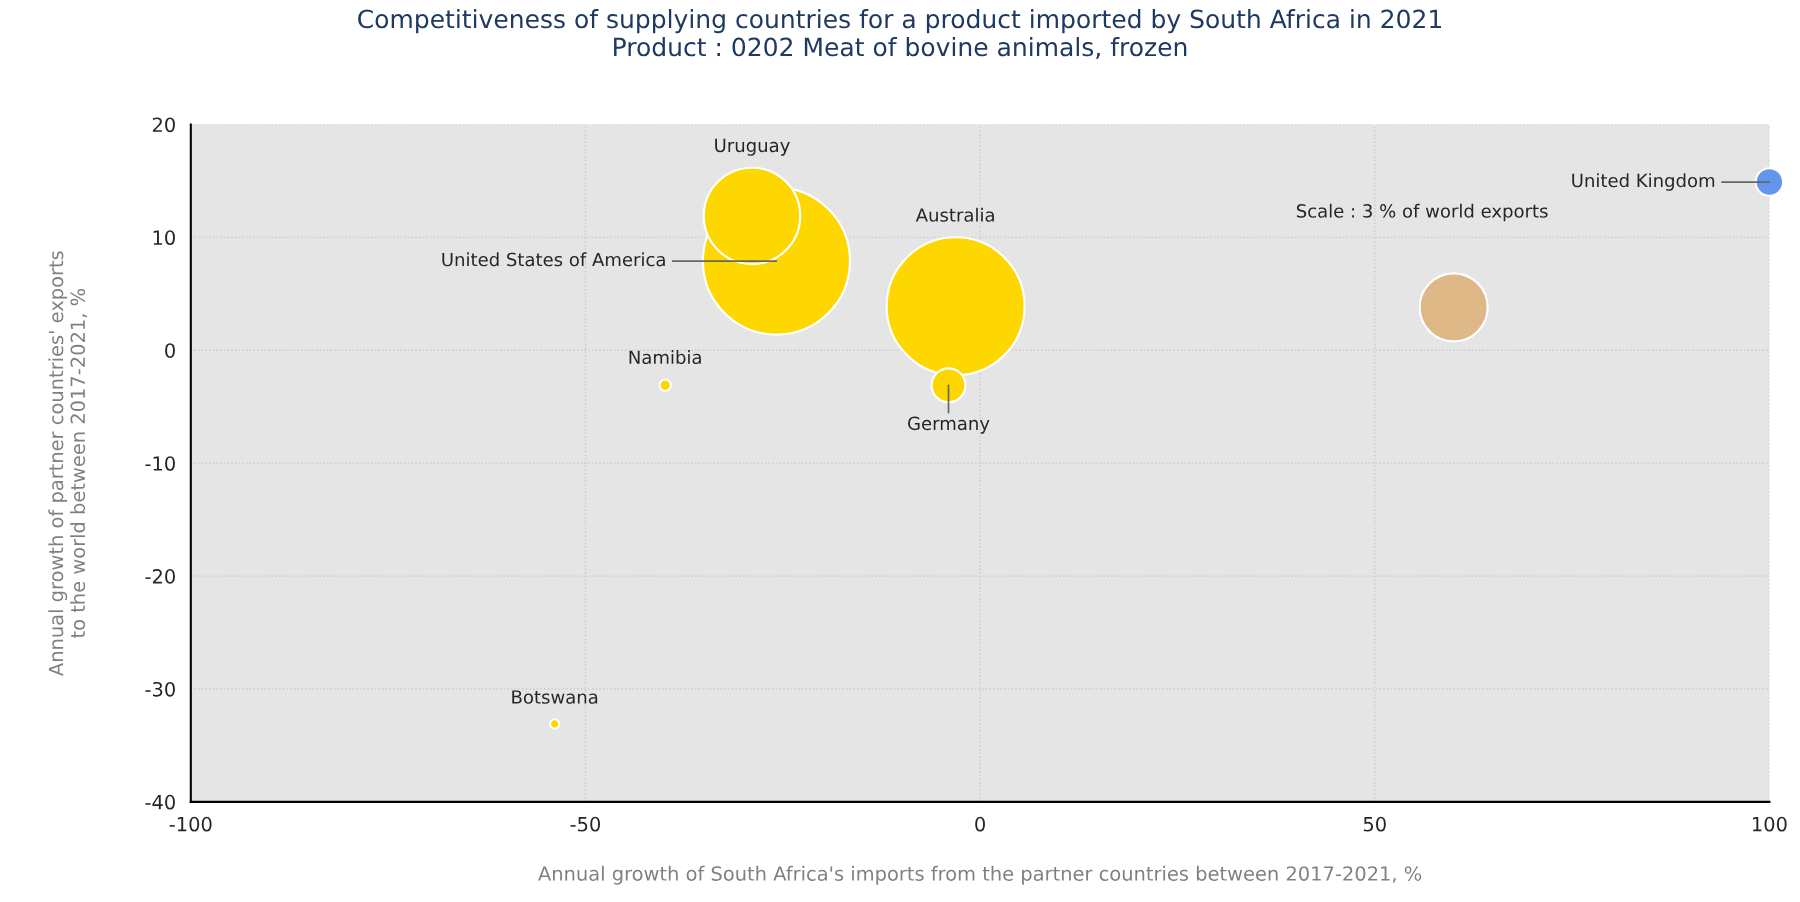 This screenshot has height=902, width=1800. Describe the element at coordinates (555, 697) in the screenshot. I see `series-label: Botswana` at that location.